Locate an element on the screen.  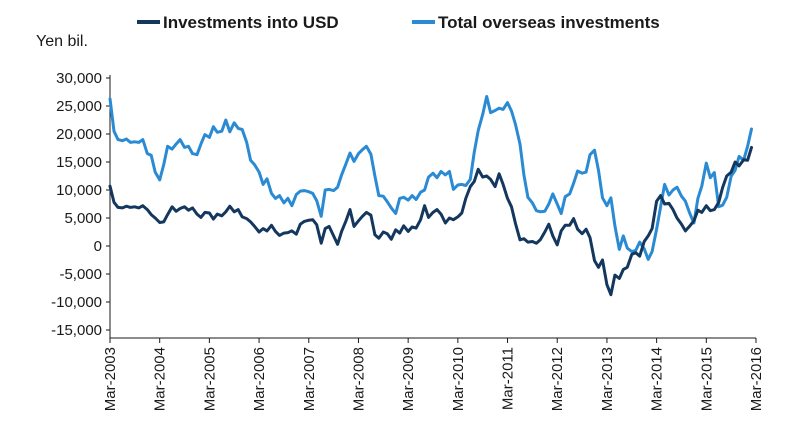
legend-label-investments-into-usd: Investments into USD is located at coordinates (251, 22).